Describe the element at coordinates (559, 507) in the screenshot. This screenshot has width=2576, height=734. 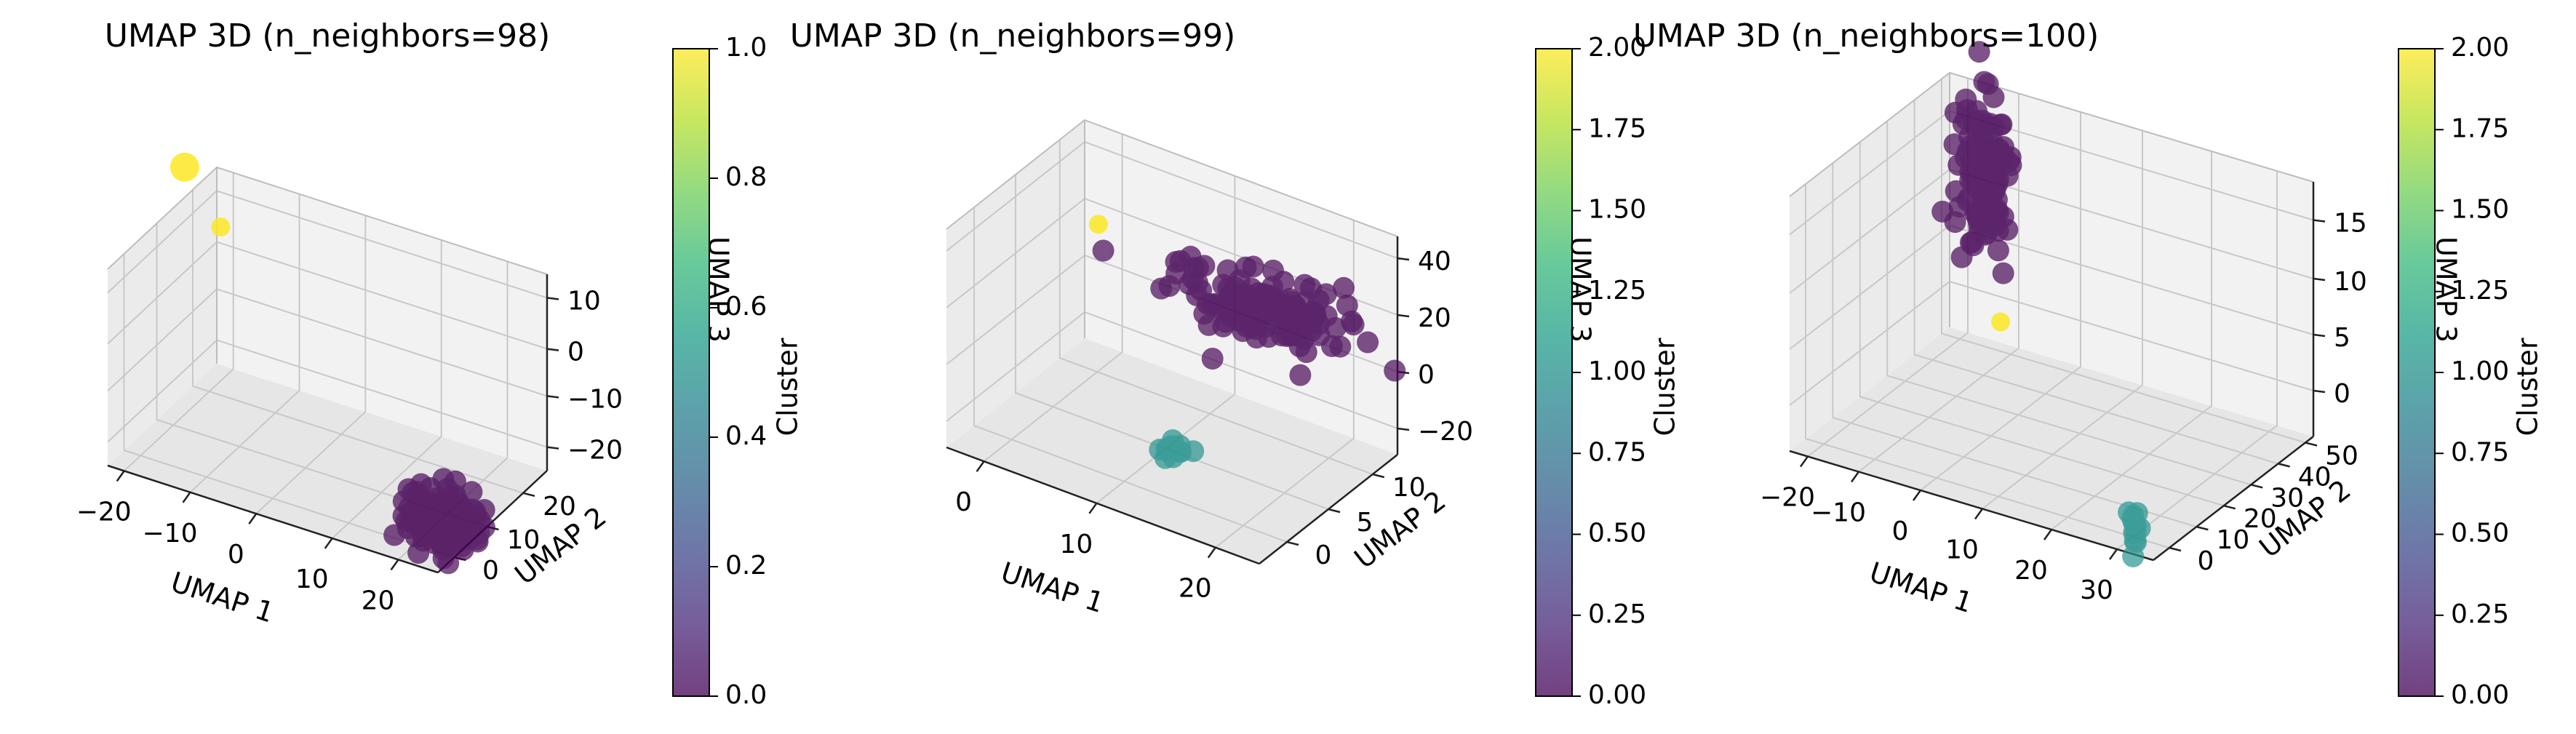
I see `y-tick-label: 20` at that location.